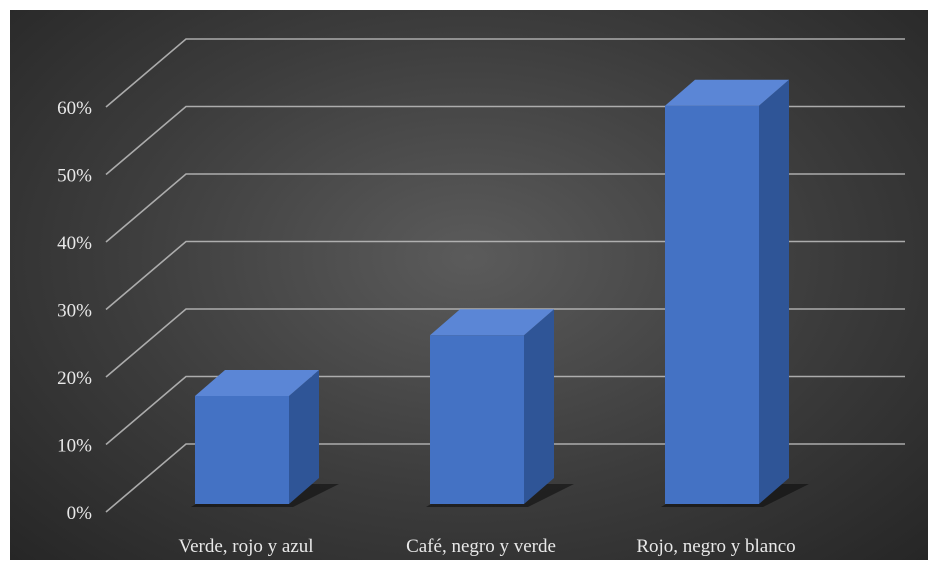 This screenshot has width=938, height=569. I want to click on y-tick-label: 10%, so click(74, 446).